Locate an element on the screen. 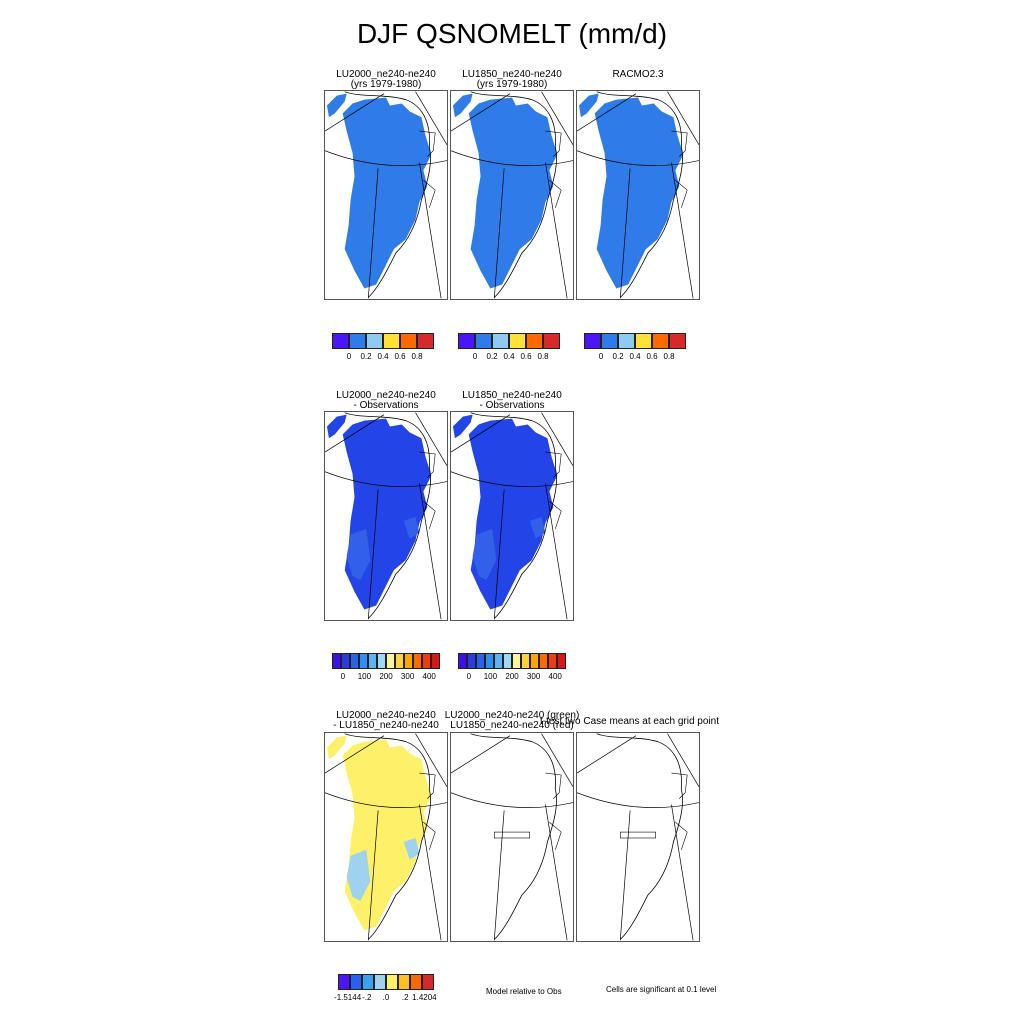  colorbar: 0 100 200 300 400 is located at coordinates (386, 667).